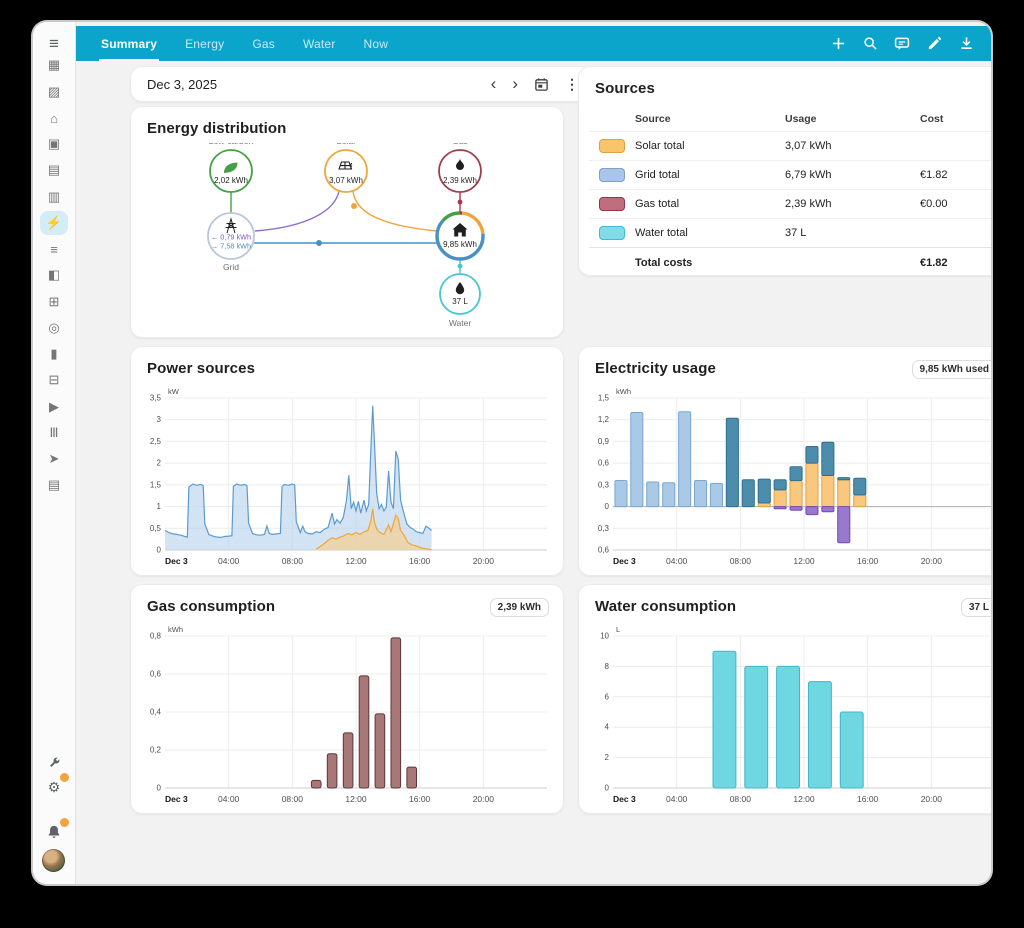 Image resolution: width=1024 pixels, height=928 pixels. What do you see at coordinates (231, 167) in the screenshot?
I see `leaf-icon` at bounding box center [231, 167].